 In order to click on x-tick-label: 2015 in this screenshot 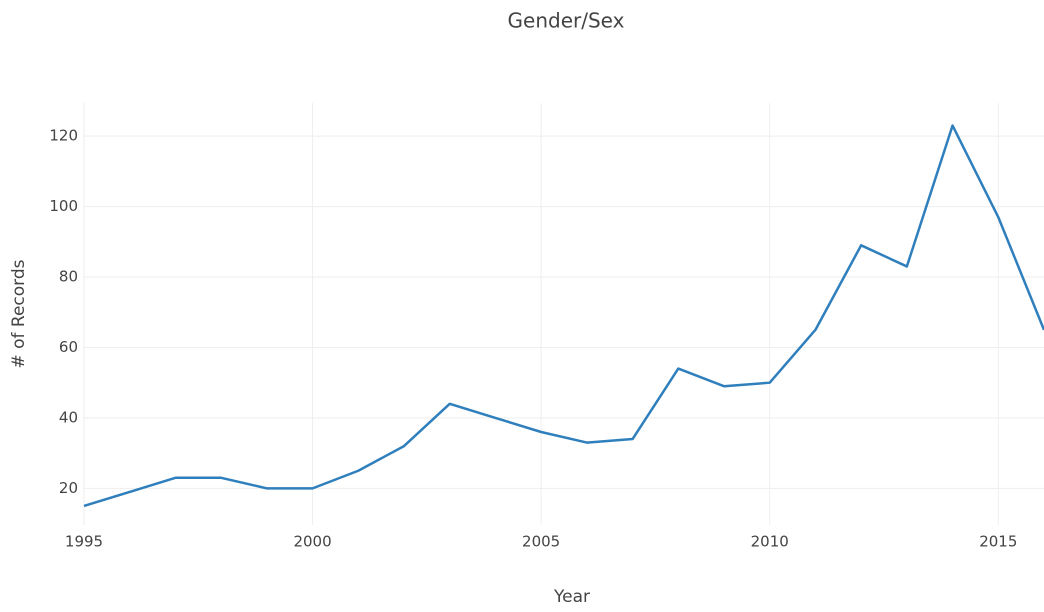, I will do `click(998, 542)`.